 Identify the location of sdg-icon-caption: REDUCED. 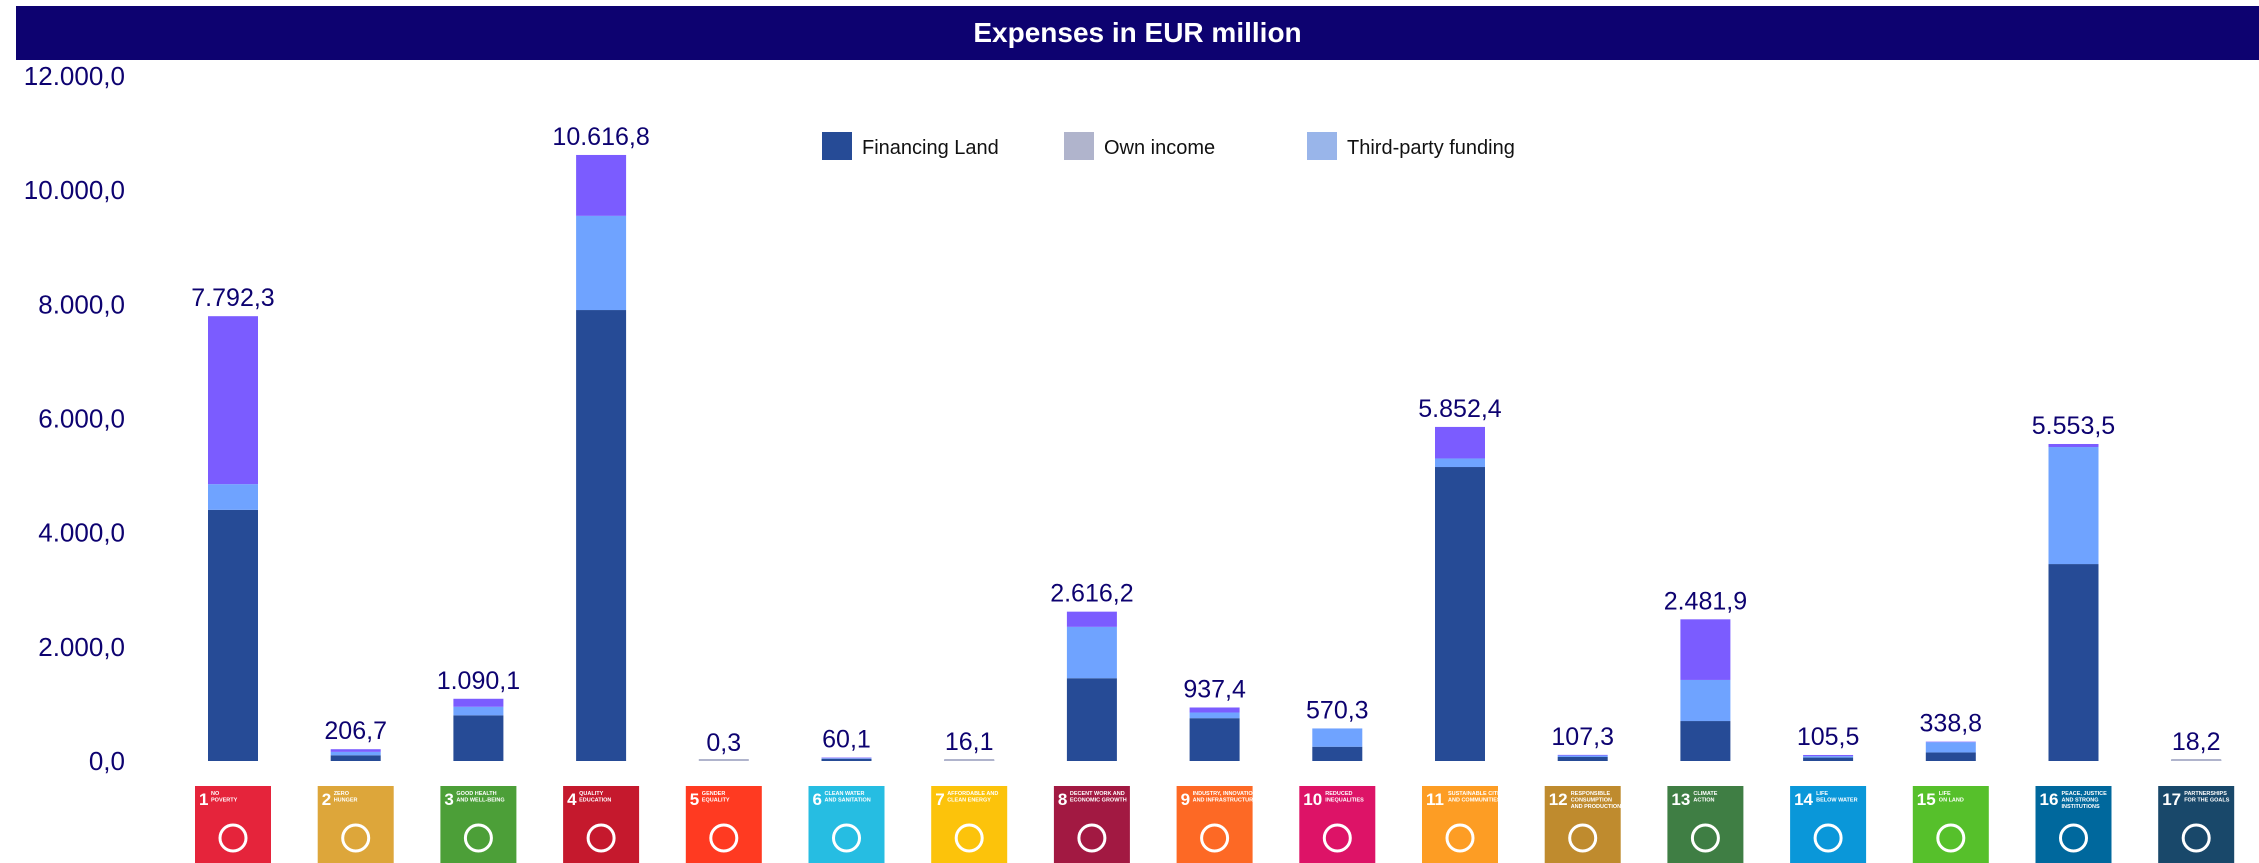
(1338, 794).